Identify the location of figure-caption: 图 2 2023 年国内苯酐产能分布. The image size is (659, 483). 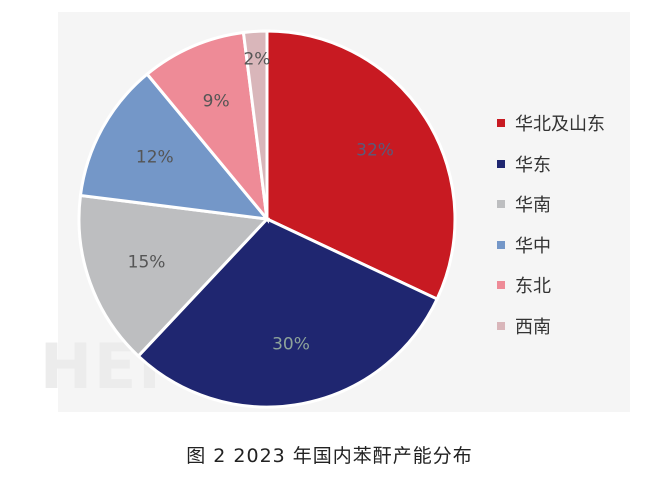
(329, 456).